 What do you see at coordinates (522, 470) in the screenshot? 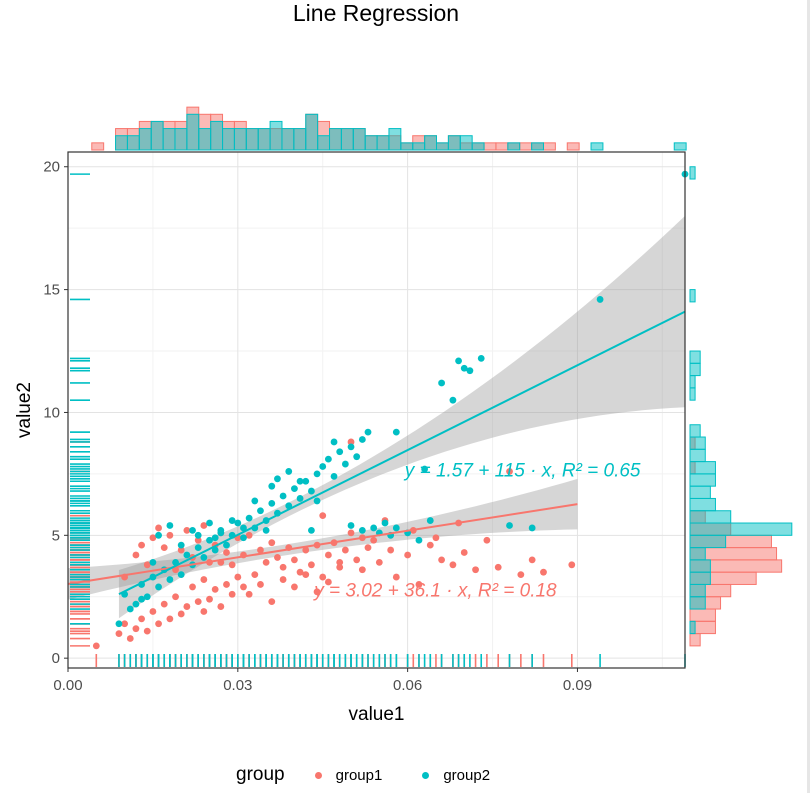
I see `regression-equation-group2: y = 1.57 + 115 · x, R² = 0.65` at bounding box center [522, 470].